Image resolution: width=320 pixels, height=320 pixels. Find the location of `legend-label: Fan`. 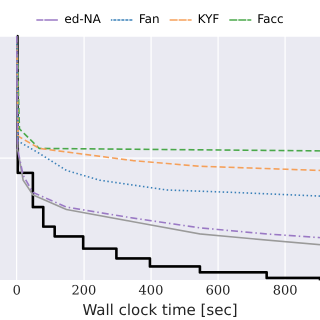

legend-label: Fan is located at coordinates (149, 19).